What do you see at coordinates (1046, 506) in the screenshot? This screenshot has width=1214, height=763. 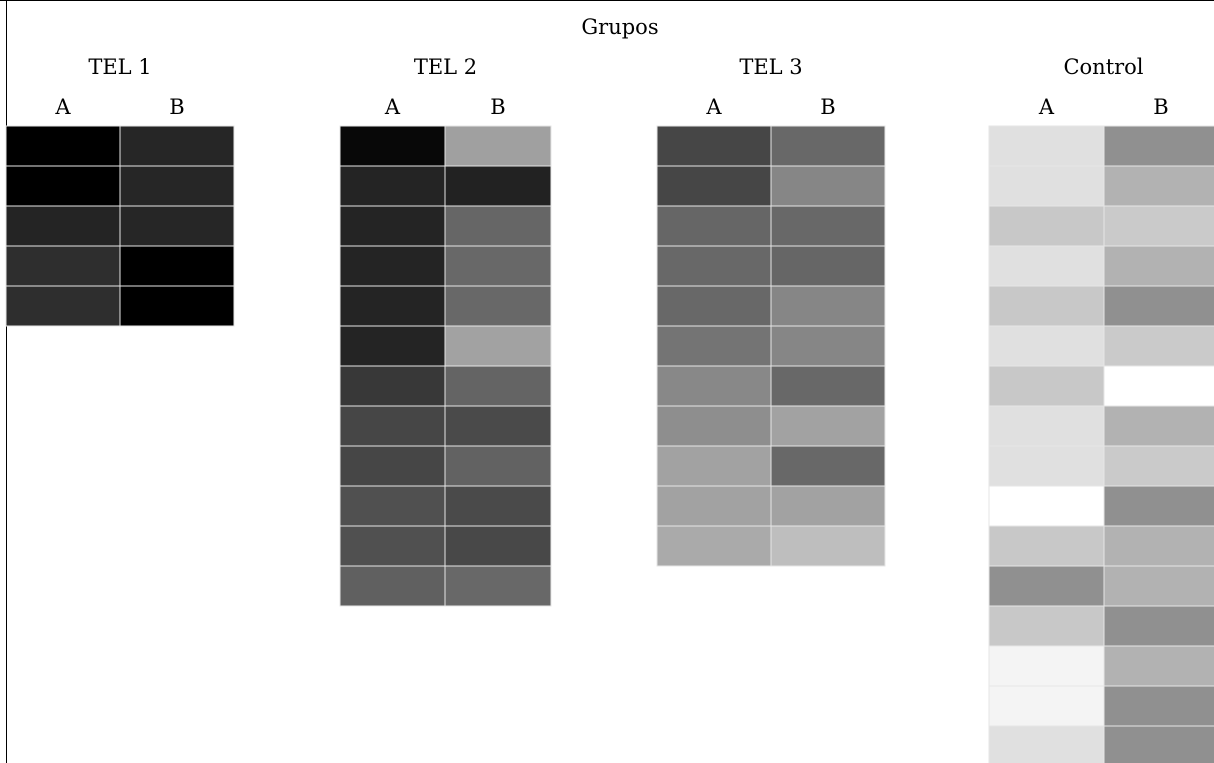 I see `heatmap-cell-control-r10-a` at bounding box center [1046, 506].